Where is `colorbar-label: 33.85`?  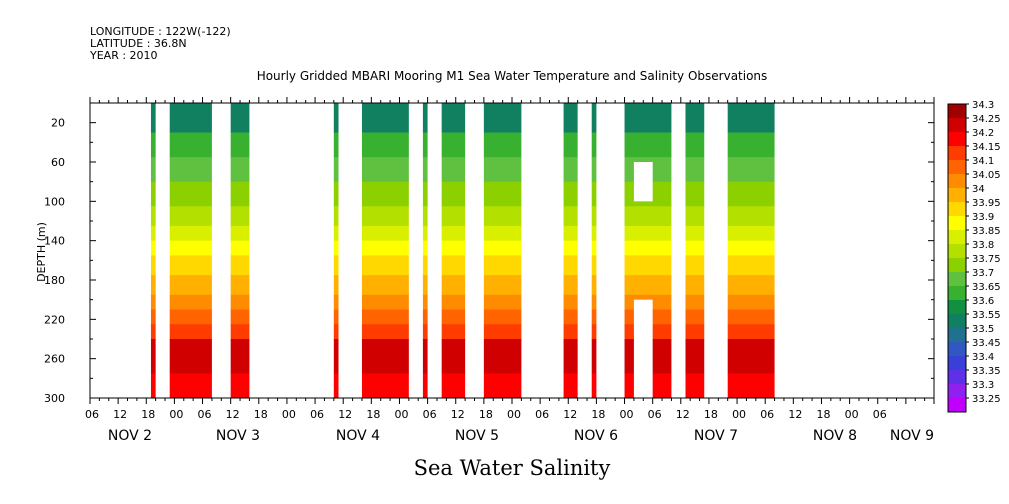
colorbar-label: 33.85 is located at coordinates (986, 231).